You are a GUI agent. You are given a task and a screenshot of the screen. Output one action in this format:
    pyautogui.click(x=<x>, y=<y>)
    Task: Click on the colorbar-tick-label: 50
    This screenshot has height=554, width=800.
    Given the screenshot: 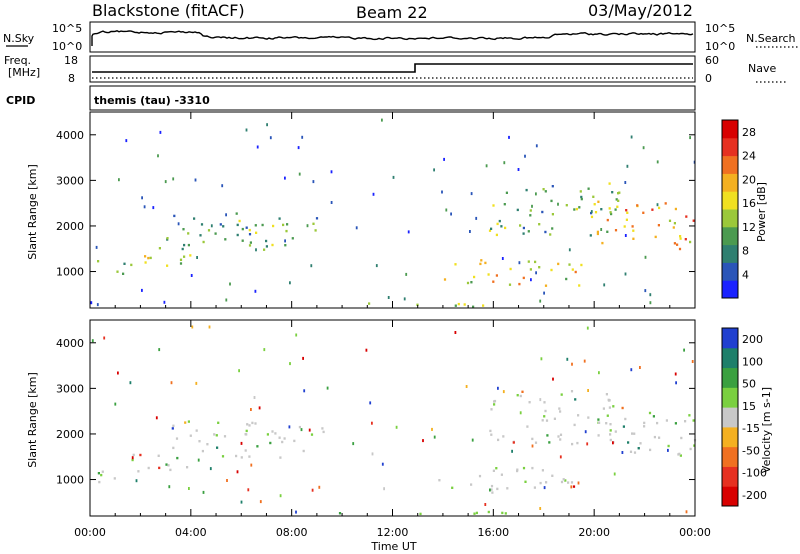 What is the action you would take?
    pyautogui.click(x=749, y=384)
    